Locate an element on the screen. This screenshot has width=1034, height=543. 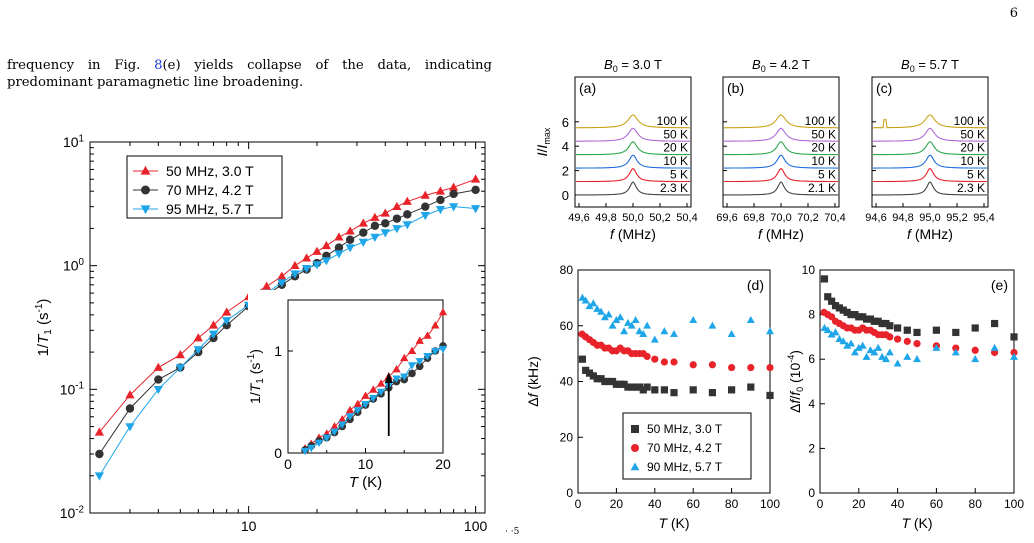
bottom-fragment: · ·5 is located at coordinates (512, 532).